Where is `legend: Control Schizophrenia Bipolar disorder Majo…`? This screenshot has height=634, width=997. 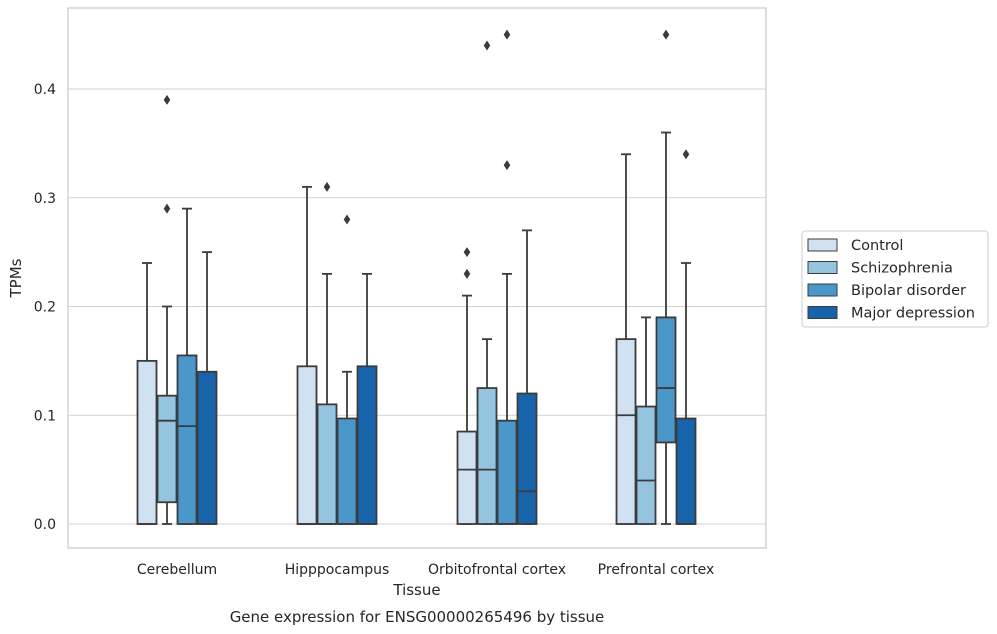
legend: Control Schizophrenia Bipolar disorder Majo… is located at coordinates (895, 279).